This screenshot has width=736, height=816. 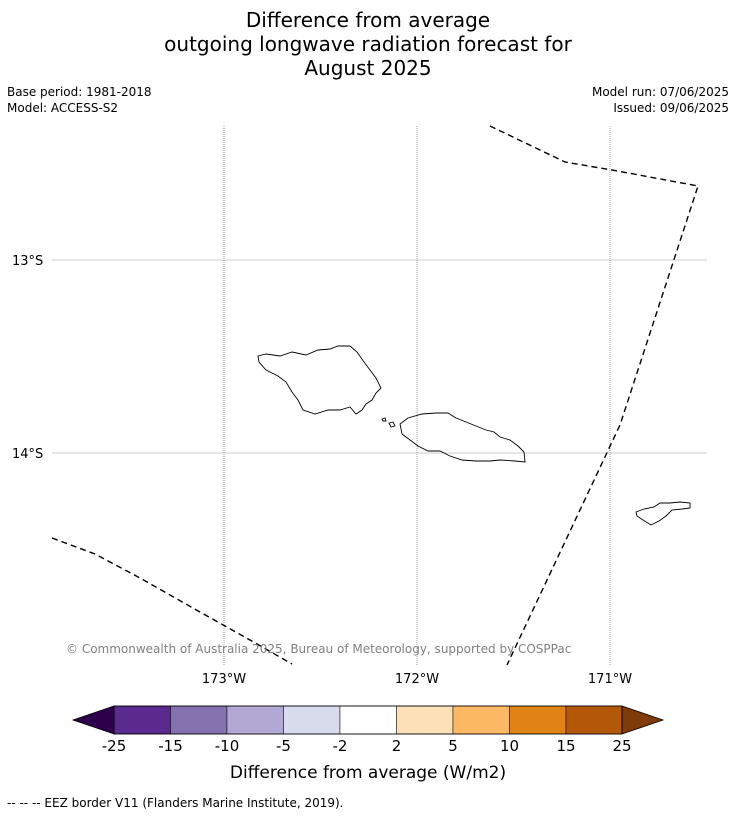 What do you see at coordinates (79, 92) in the screenshot?
I see `base-period: Base period: 1981-2018` at bounding box center [79, 92].